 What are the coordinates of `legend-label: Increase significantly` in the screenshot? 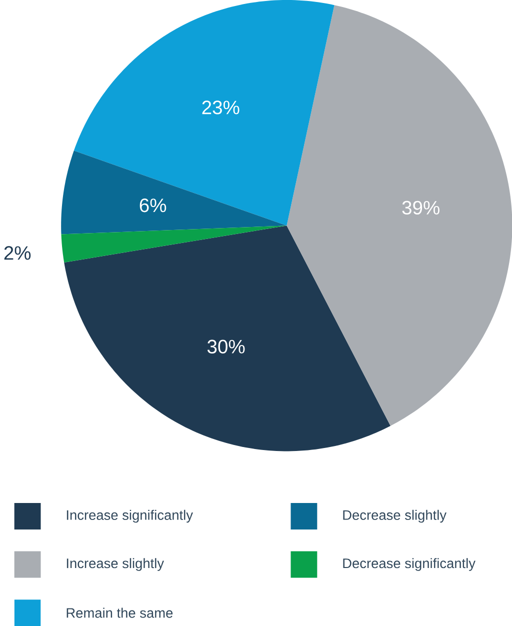 It's located at (129, 516).